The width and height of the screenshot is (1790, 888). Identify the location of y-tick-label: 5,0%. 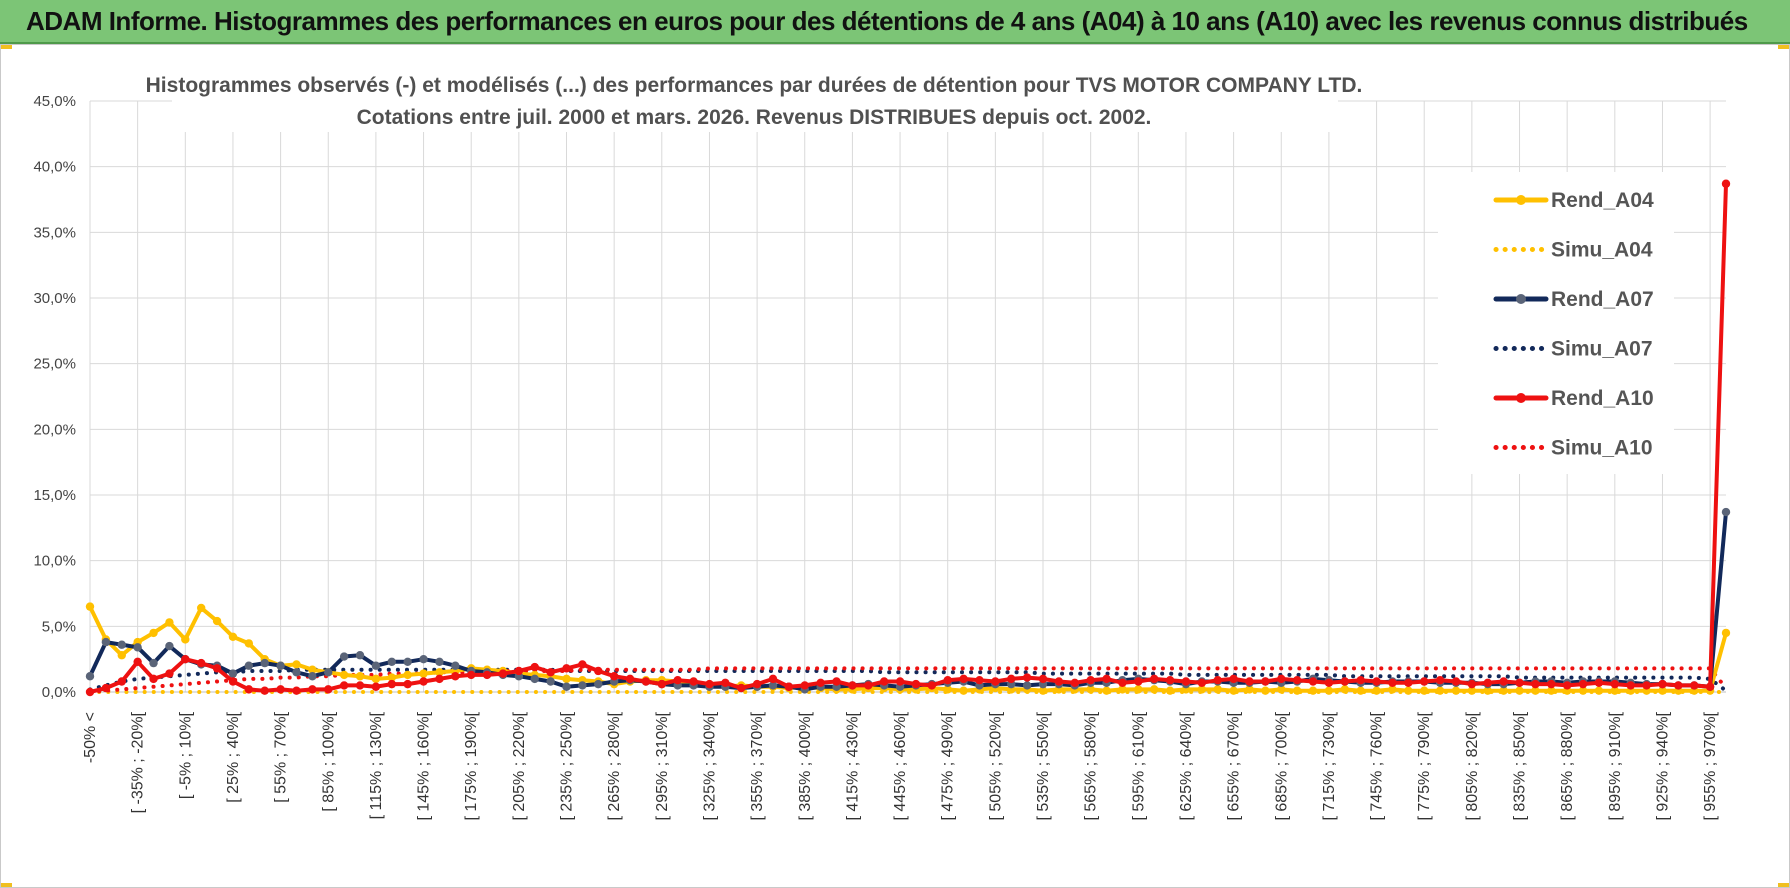
(59, 626).